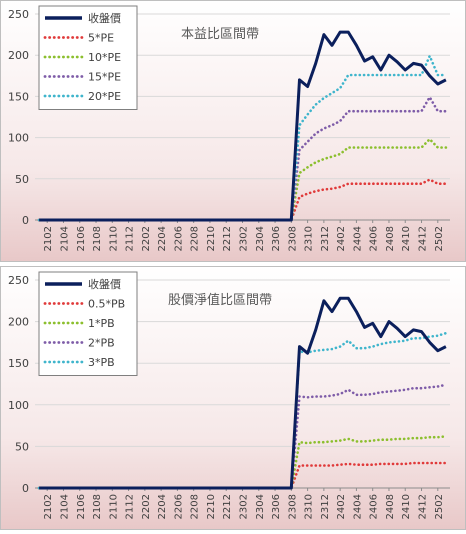 The width and height of the screenshot is (466, 534). I want to click on pb-xtick-label: 2108, so click(97, 506).